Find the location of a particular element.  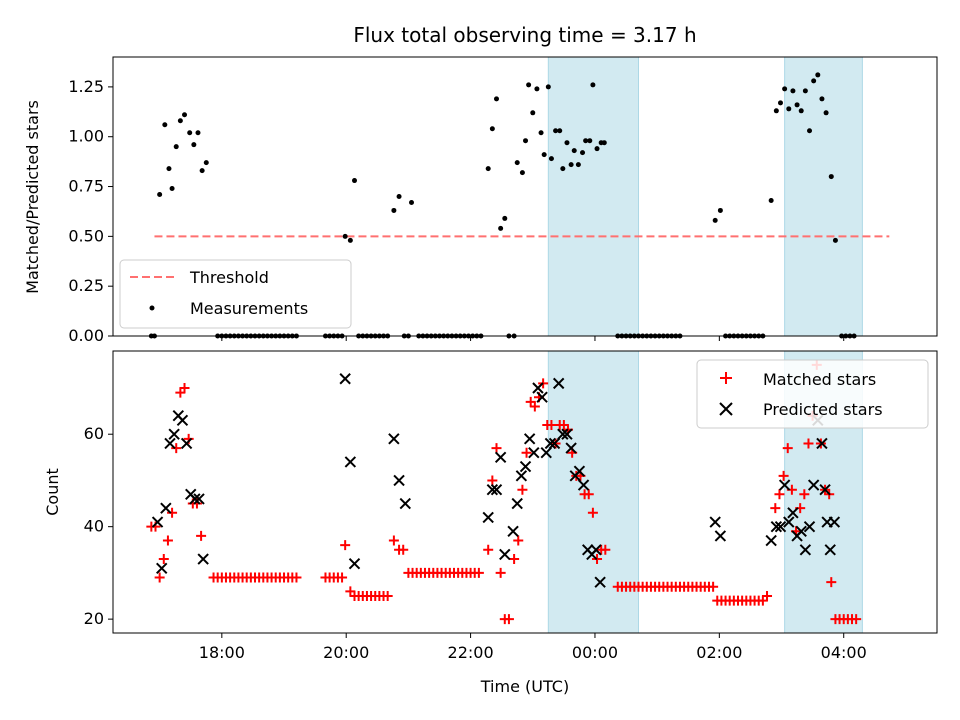

x-tick-label: 02:00 is located at coordinates (719, 652).